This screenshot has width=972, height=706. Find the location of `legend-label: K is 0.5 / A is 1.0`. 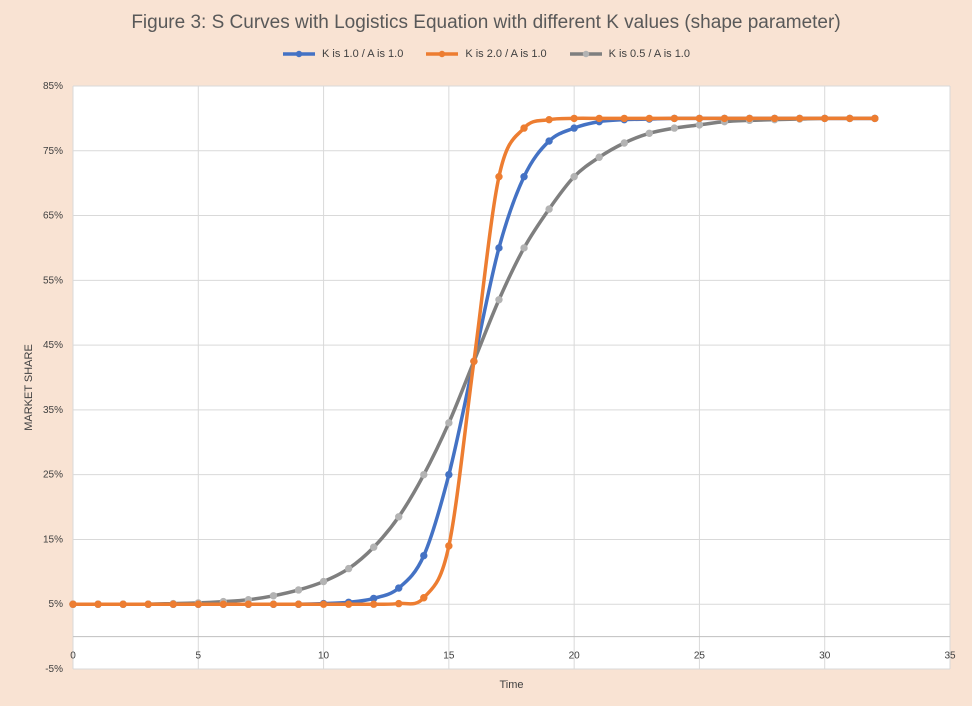

legend-label: K is 0.5 / A is 1.0 is located at coordinates (649, 54).